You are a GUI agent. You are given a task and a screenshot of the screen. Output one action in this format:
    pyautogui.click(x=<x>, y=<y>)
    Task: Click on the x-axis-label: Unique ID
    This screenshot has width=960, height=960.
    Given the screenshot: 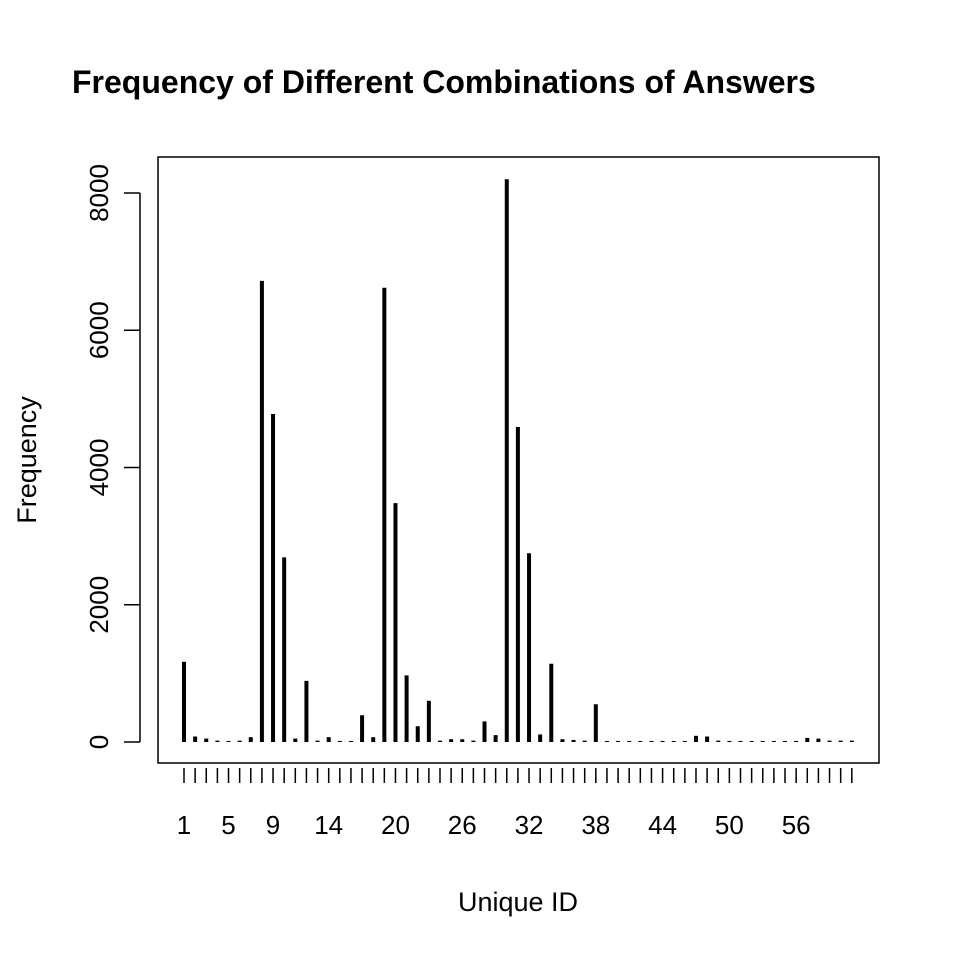 What is the action you would take?
    pyautogui.click(x=518, y=902)
    